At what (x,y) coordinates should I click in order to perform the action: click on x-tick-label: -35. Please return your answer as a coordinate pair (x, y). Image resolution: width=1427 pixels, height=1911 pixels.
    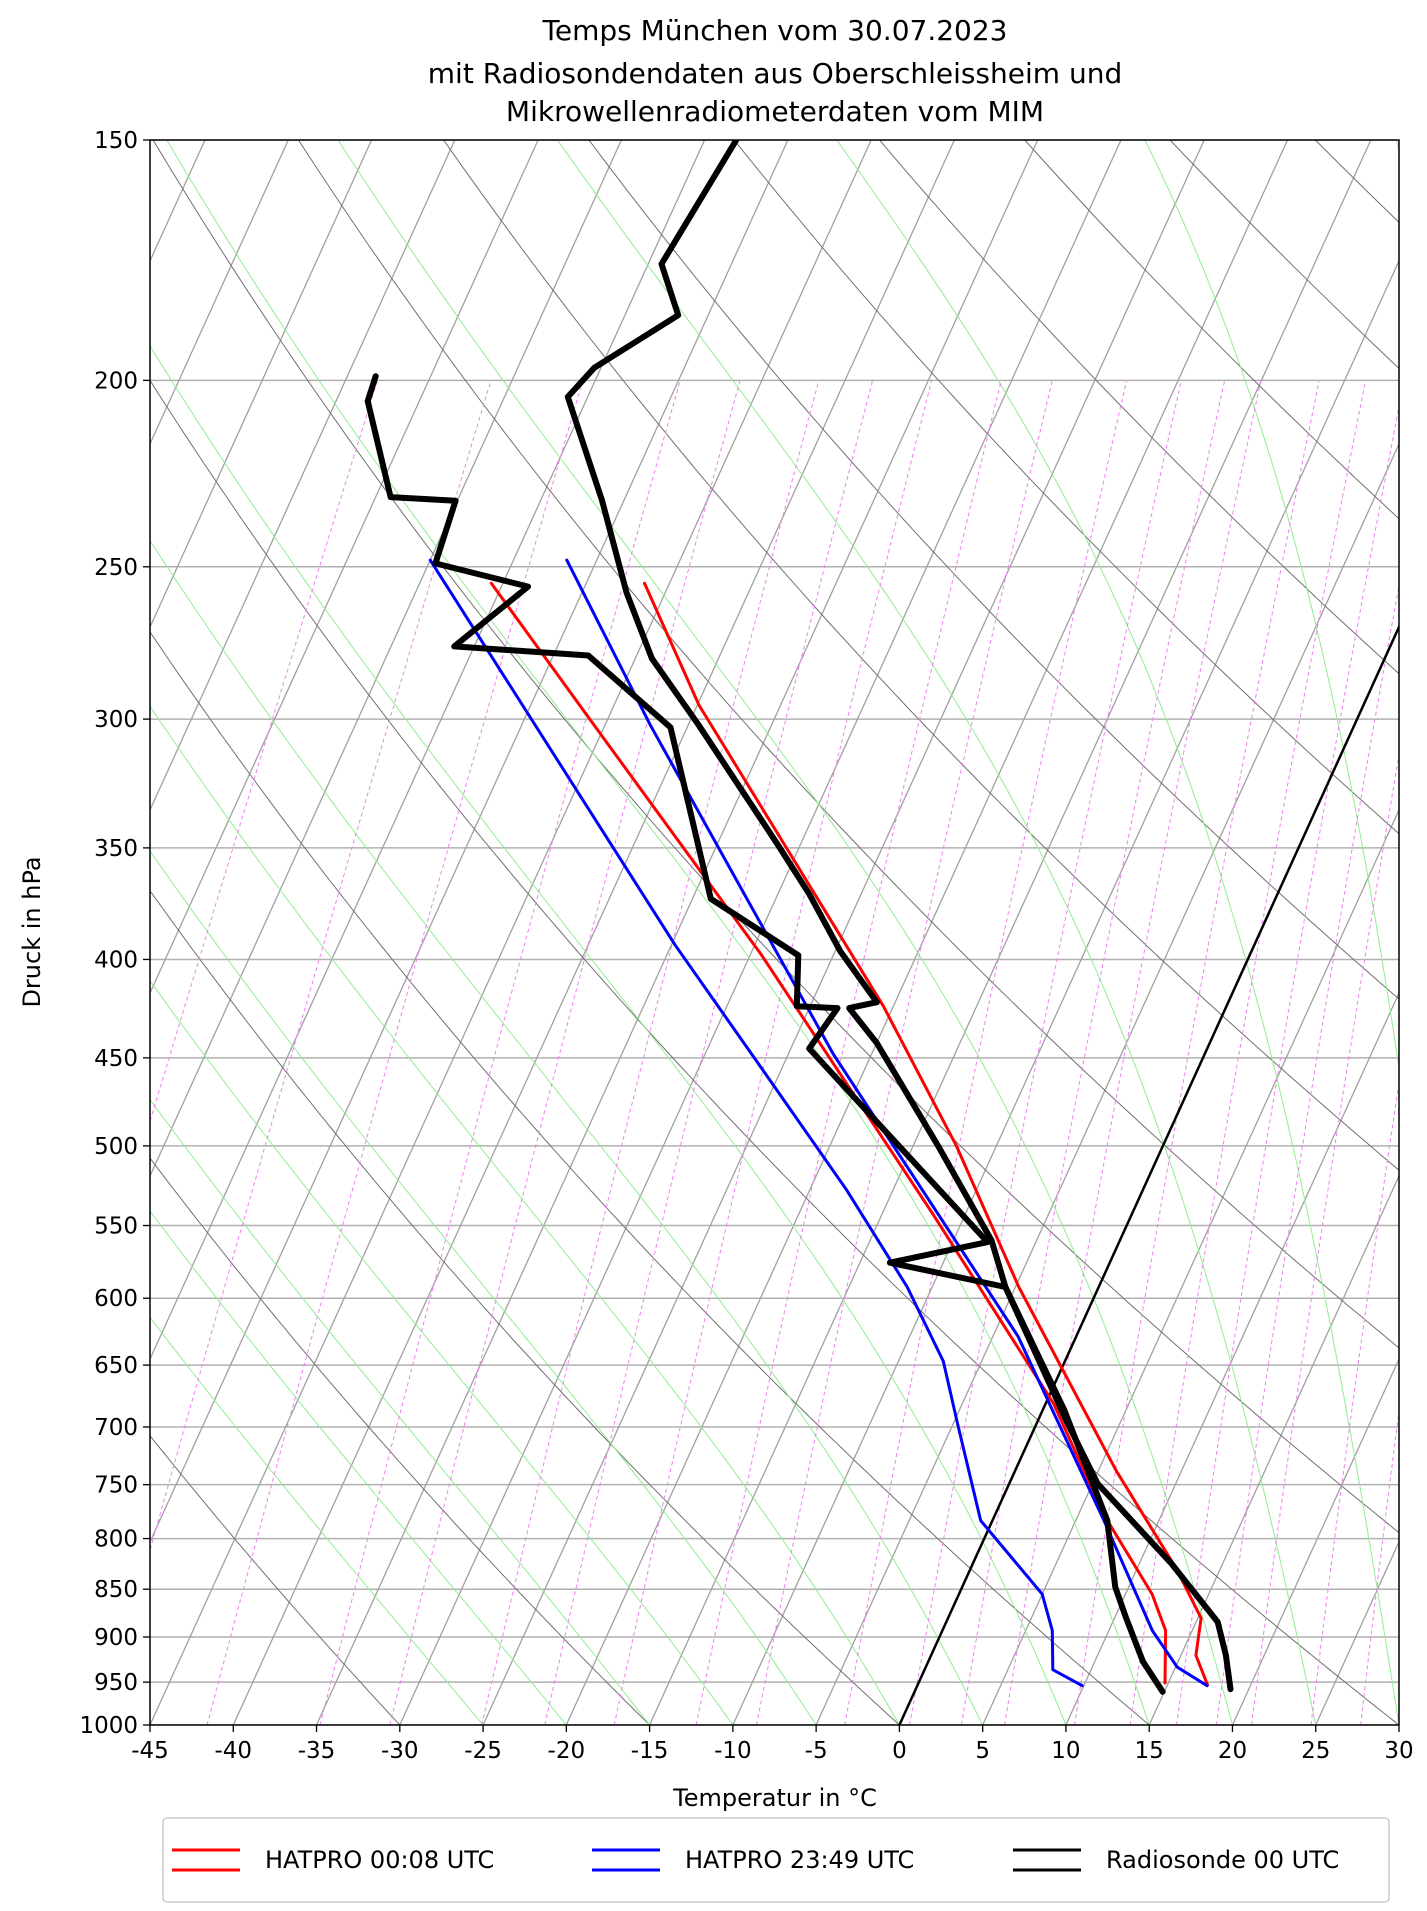
    Looking at the image, I should click on (317, 1751).